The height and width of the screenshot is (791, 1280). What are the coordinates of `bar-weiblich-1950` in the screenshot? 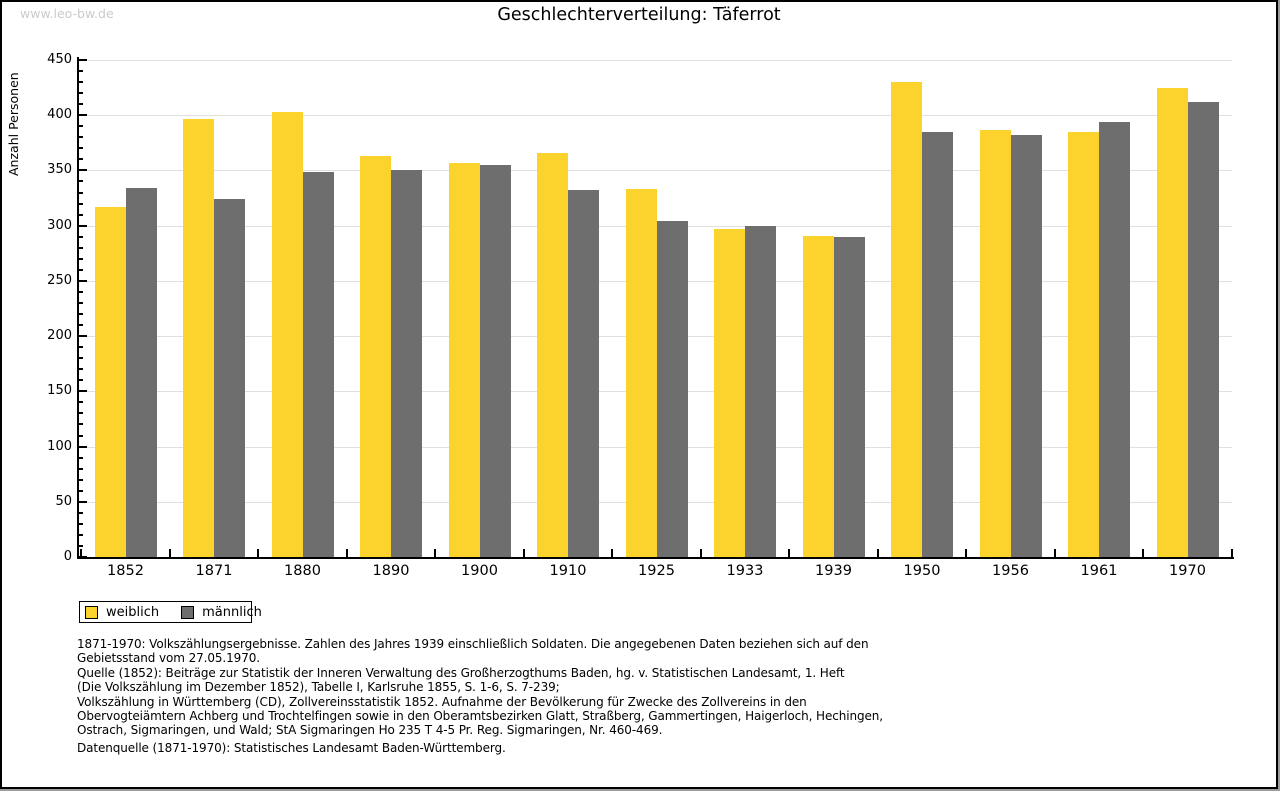 It's located at (906, 319).